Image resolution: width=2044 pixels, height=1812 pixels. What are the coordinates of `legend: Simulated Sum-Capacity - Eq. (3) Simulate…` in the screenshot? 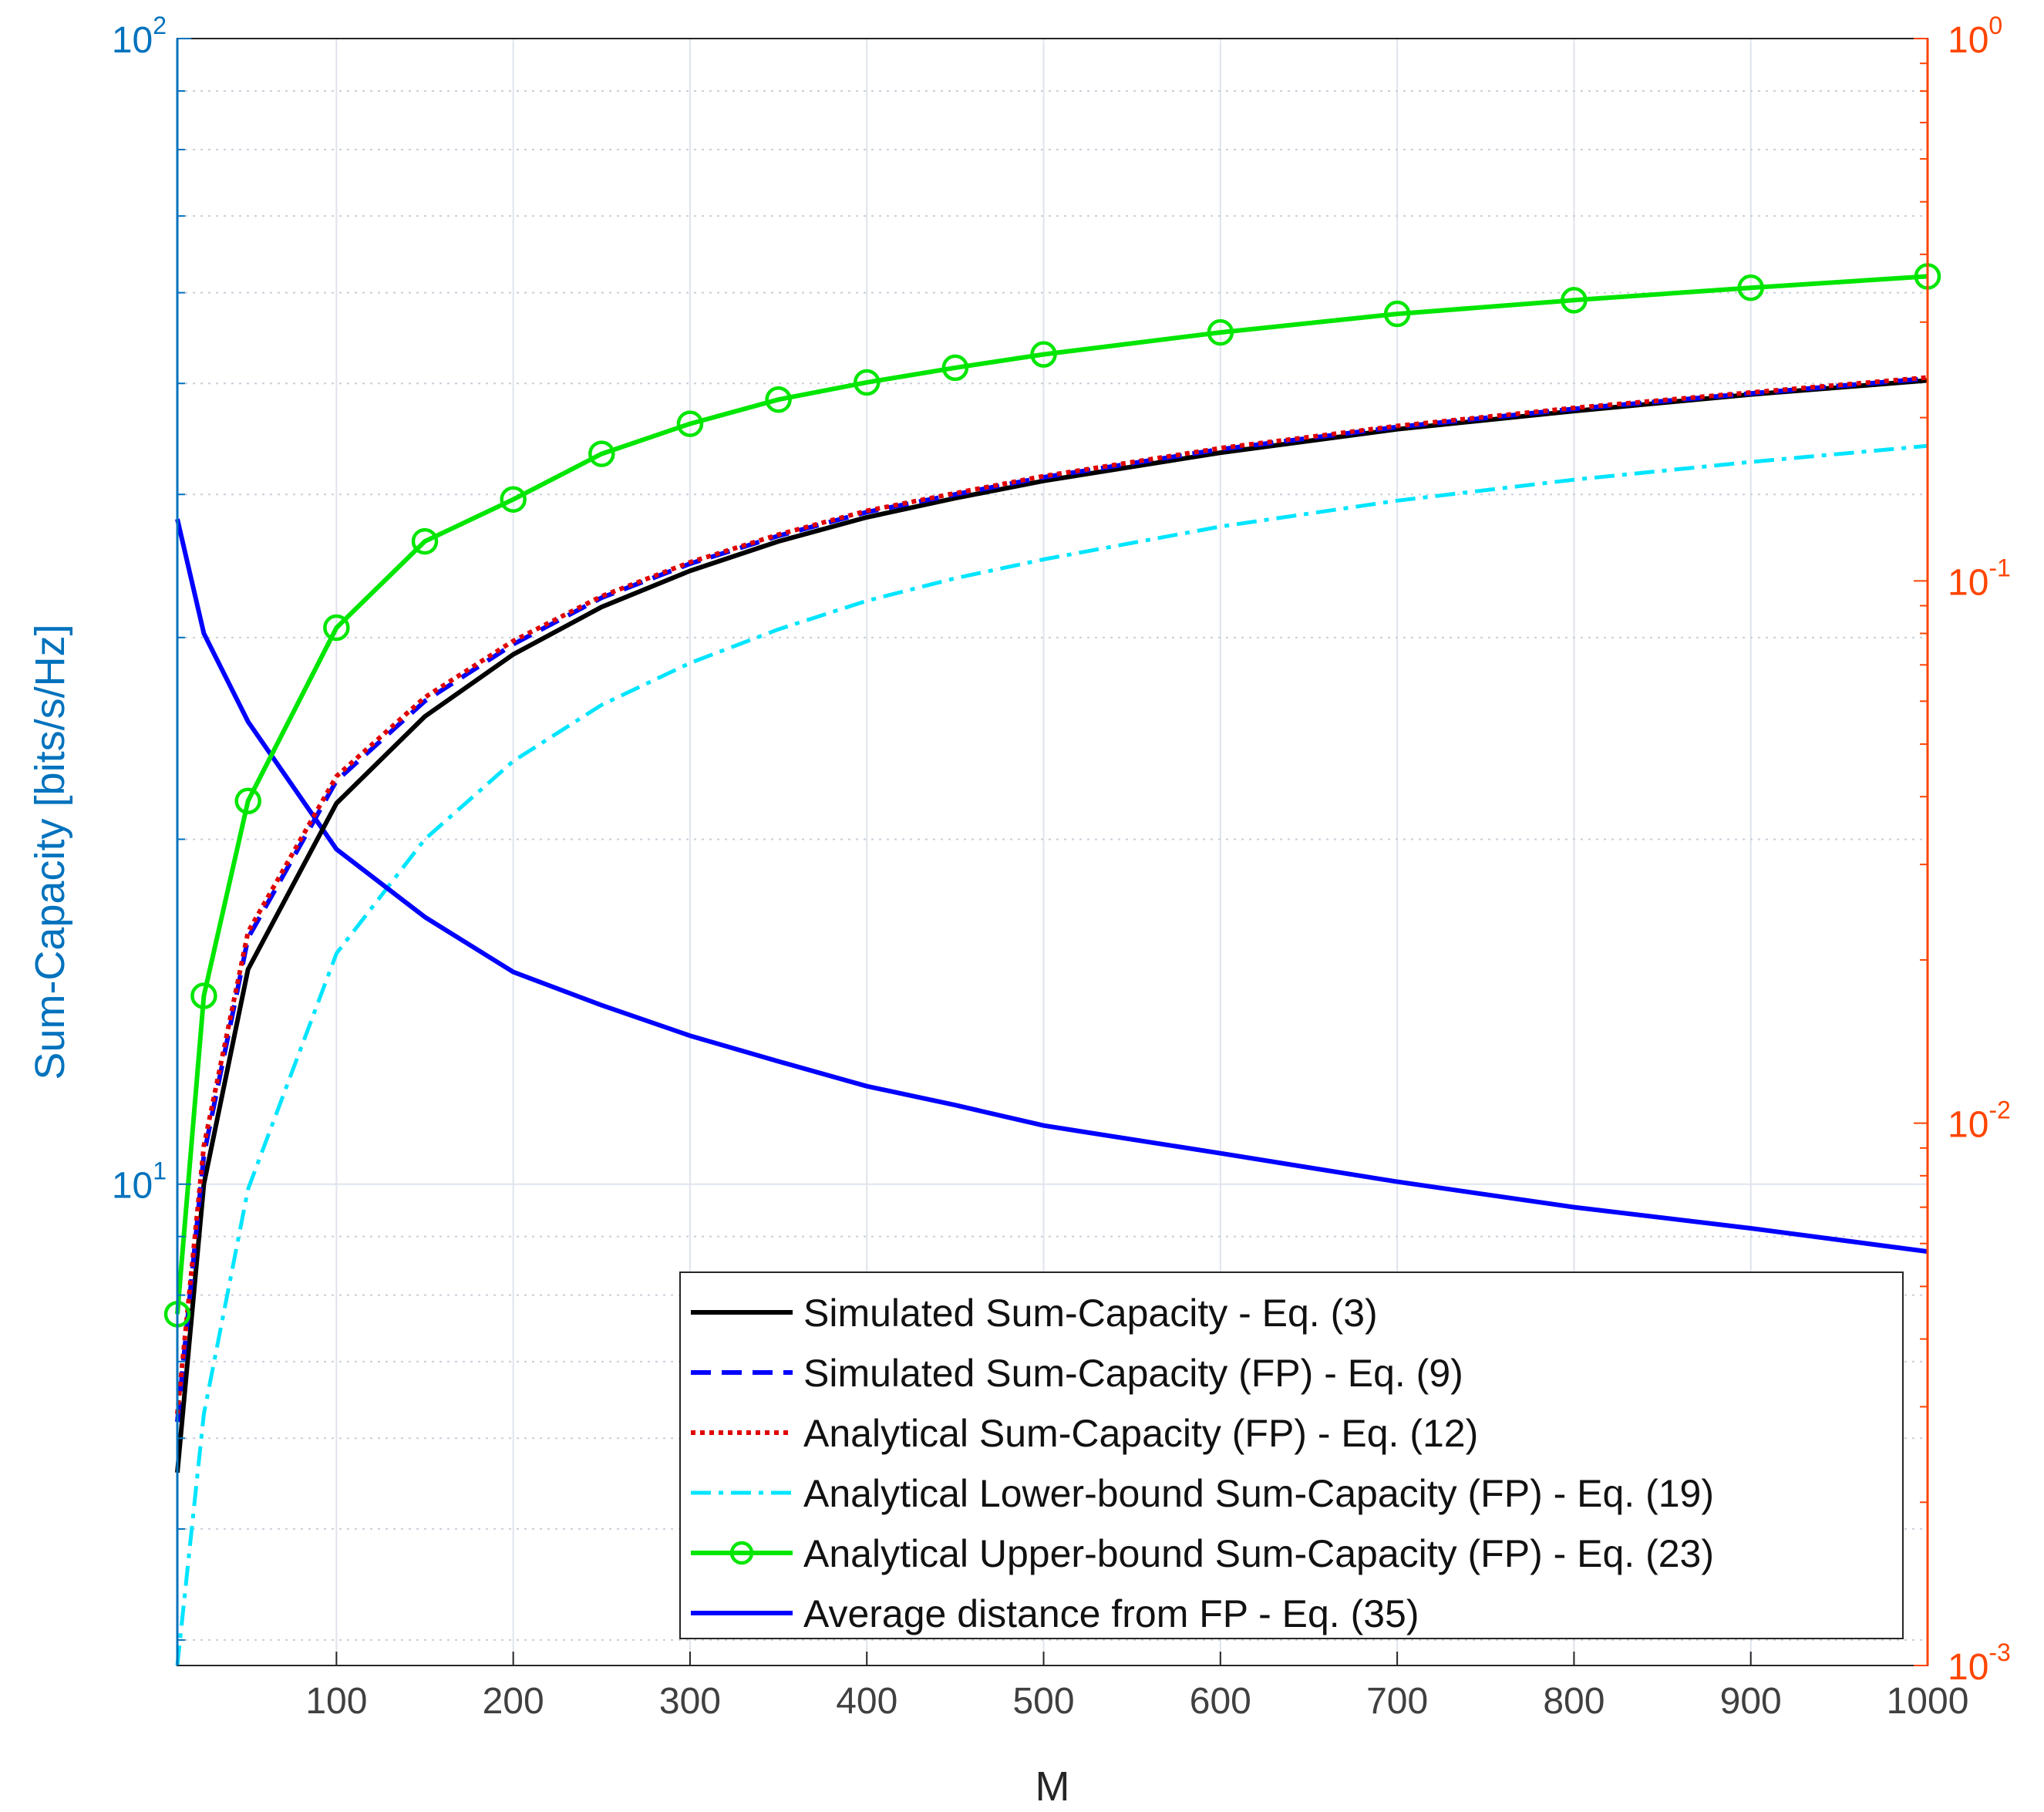 It's located at (1291, 1455).